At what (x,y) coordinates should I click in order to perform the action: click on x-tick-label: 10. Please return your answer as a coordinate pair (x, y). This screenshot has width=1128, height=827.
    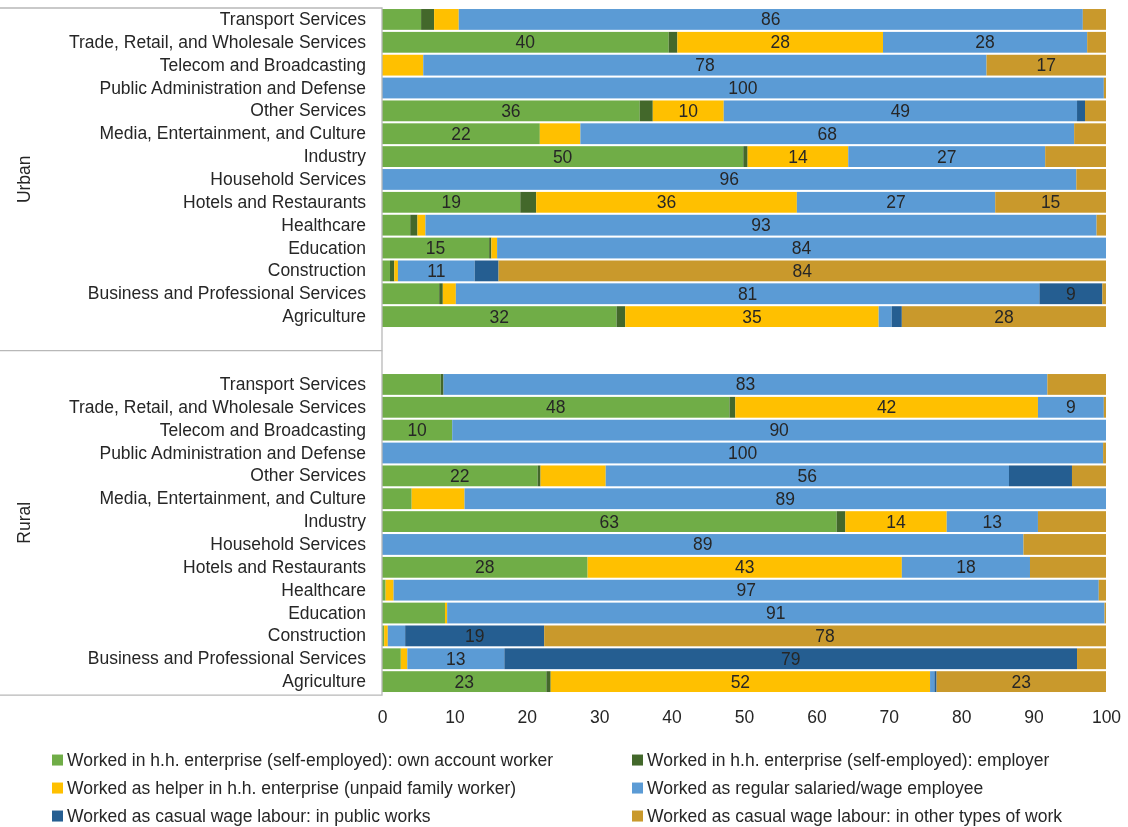
    Looking at the image, I should click on (455, 717).